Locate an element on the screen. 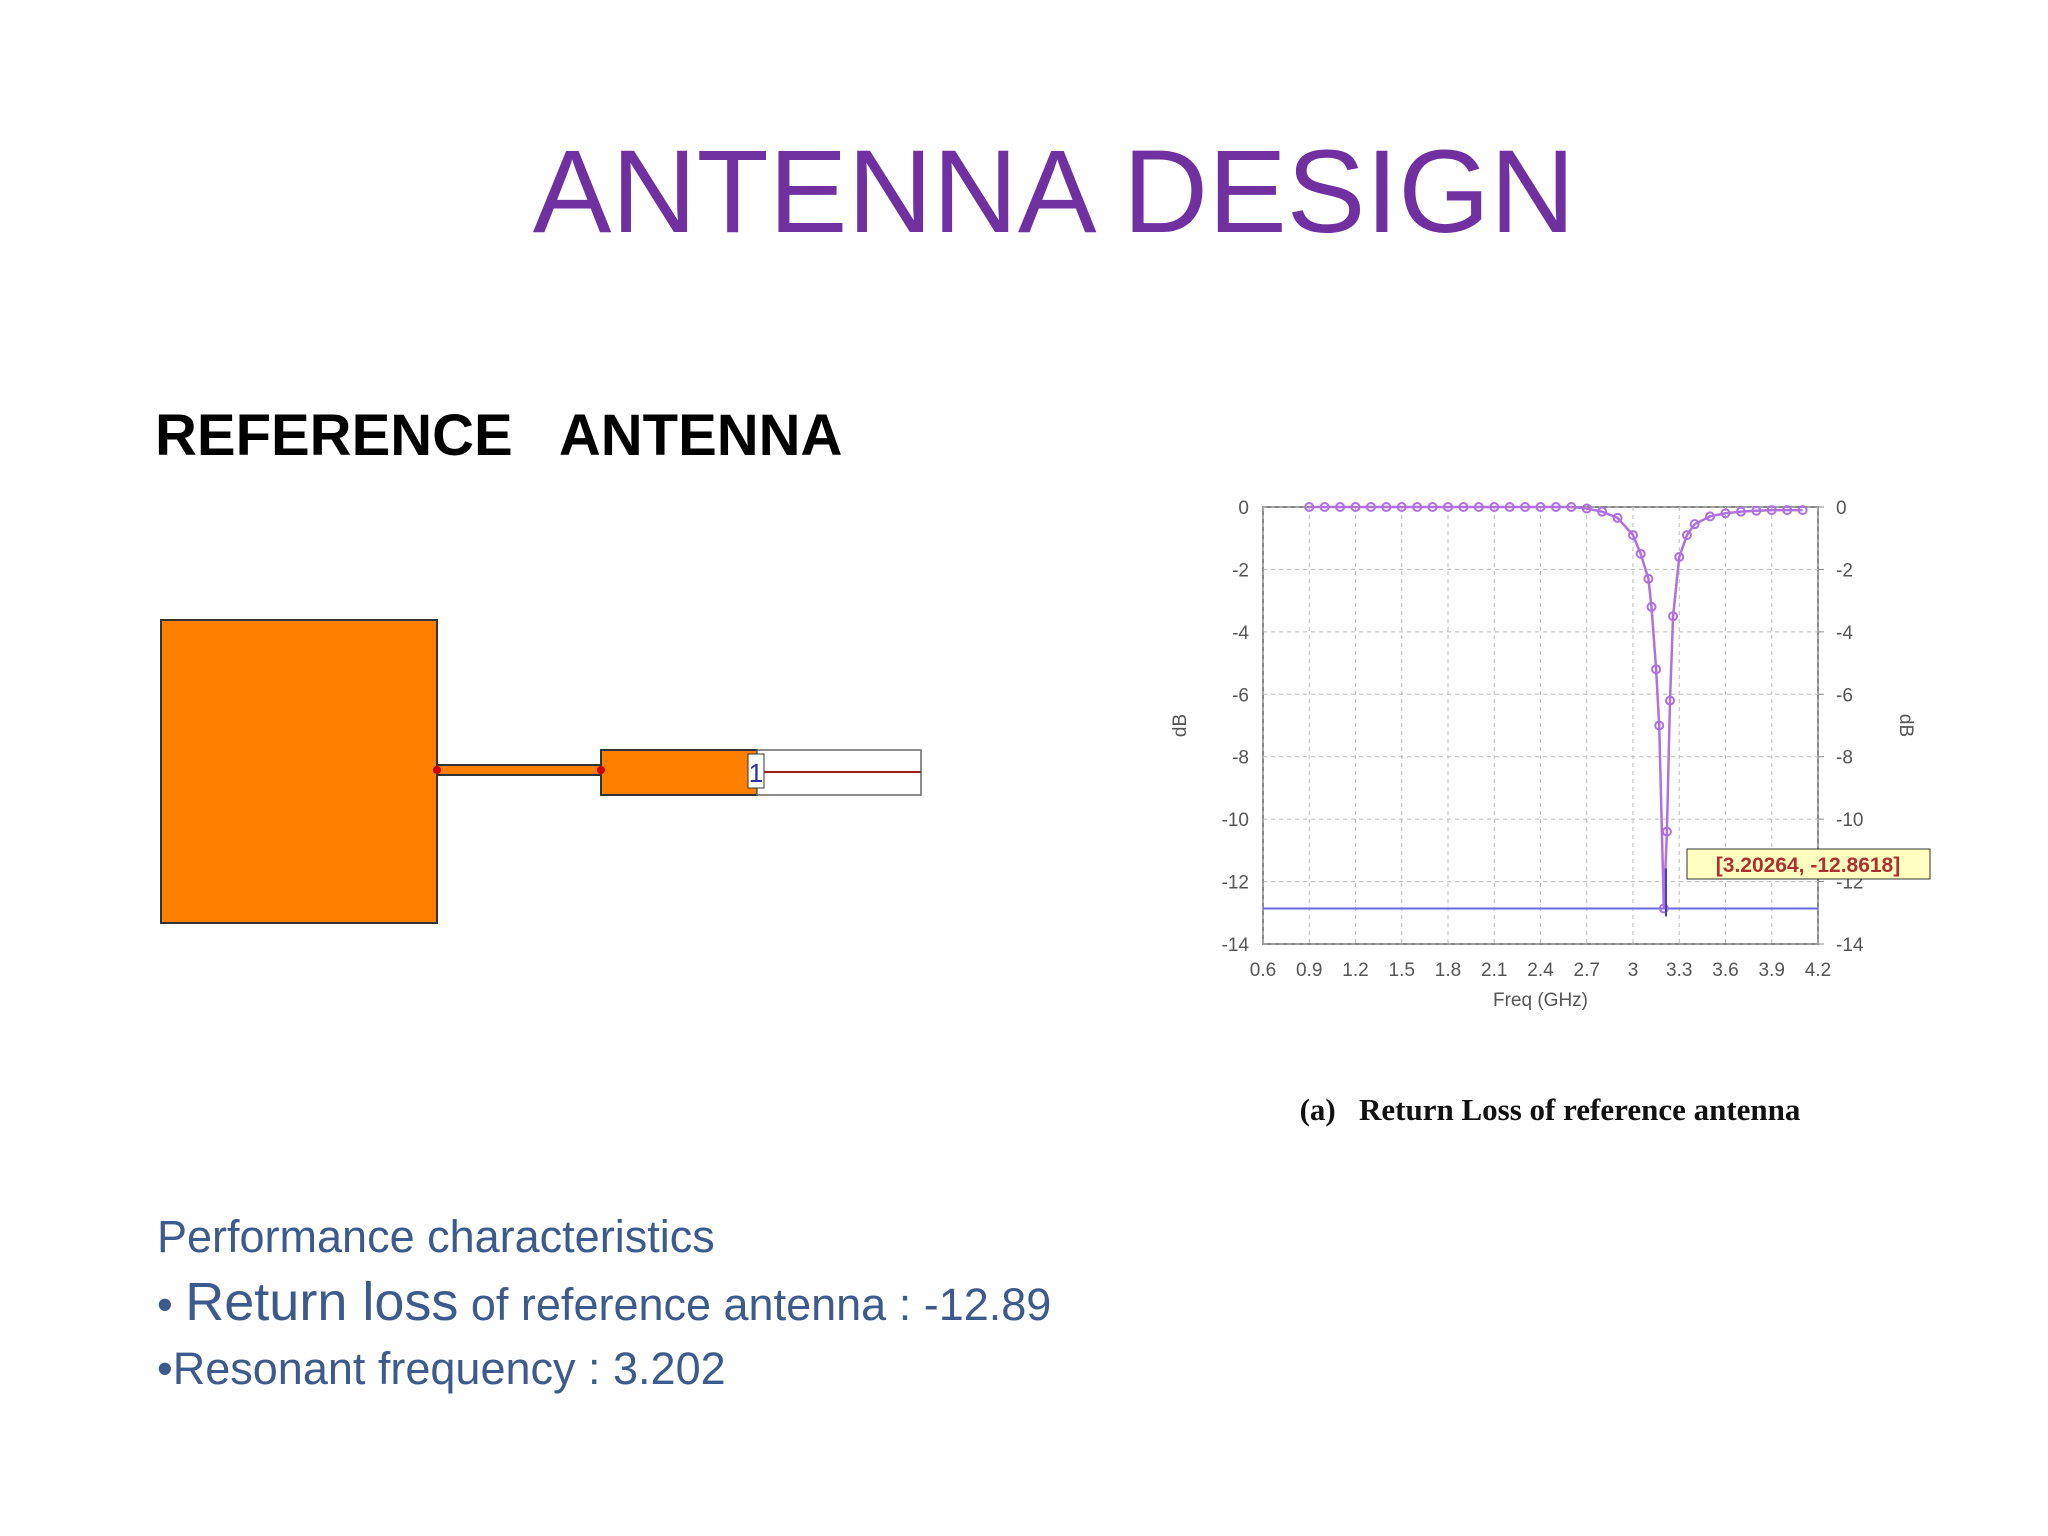 The image size is (2048, 1536). slide-title: ANTENNA DESIGN is located at coordinates (1054, 192).